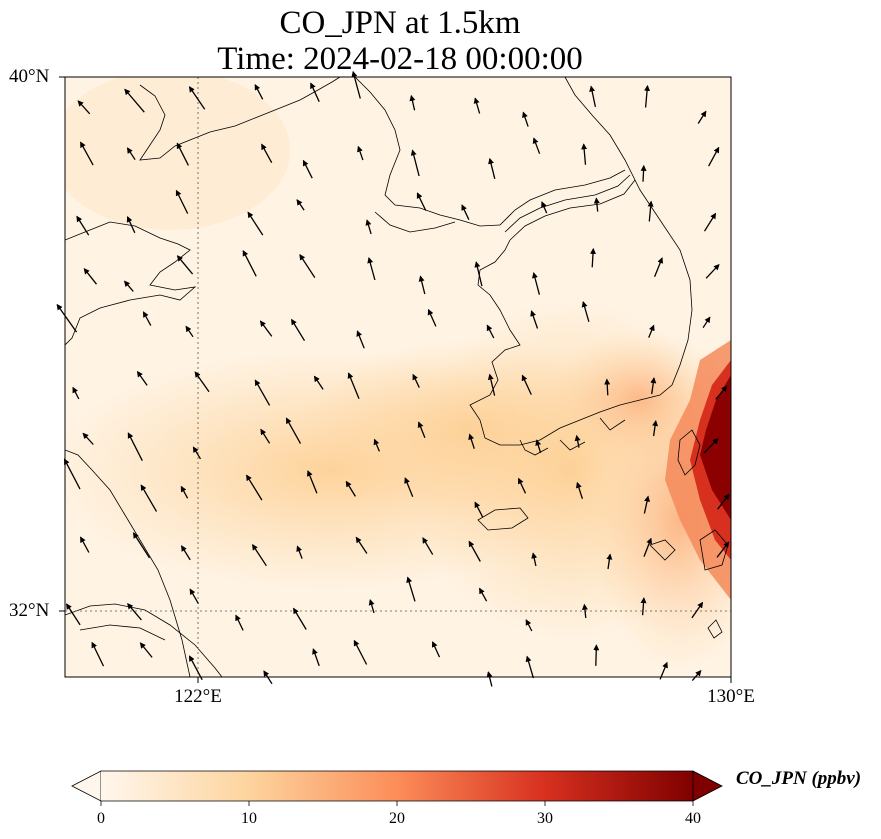 The height and width of the screenshot is (839, 881). What do you see at coordinates (249, 818) in the screenshot?
I see `colorbar-tick-10: 10` at bounding box center [249, 818].